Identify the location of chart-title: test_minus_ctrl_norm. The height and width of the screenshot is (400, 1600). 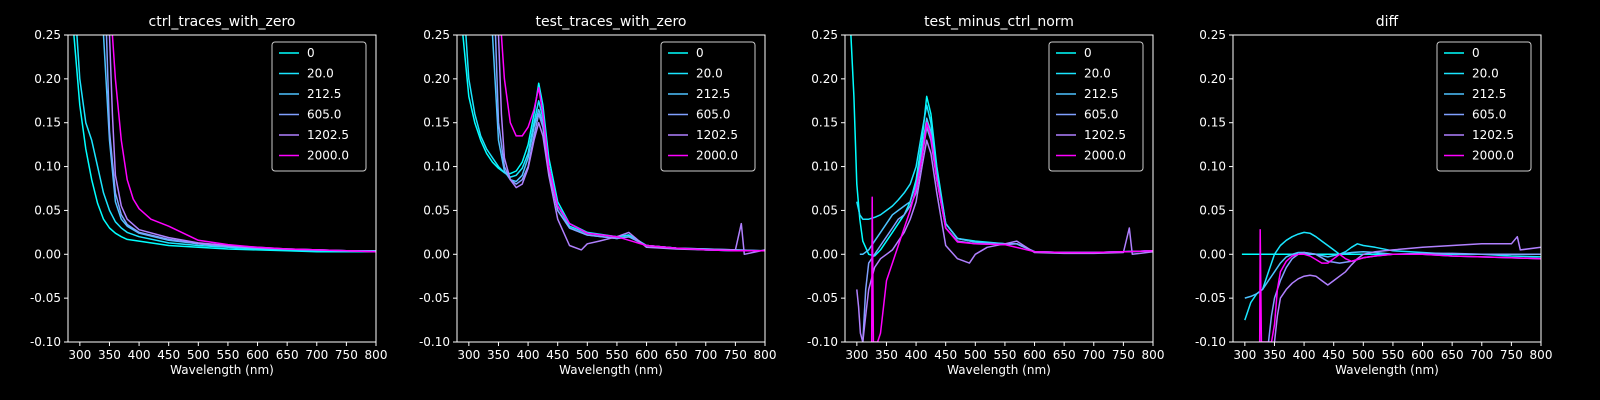
(999, 22).